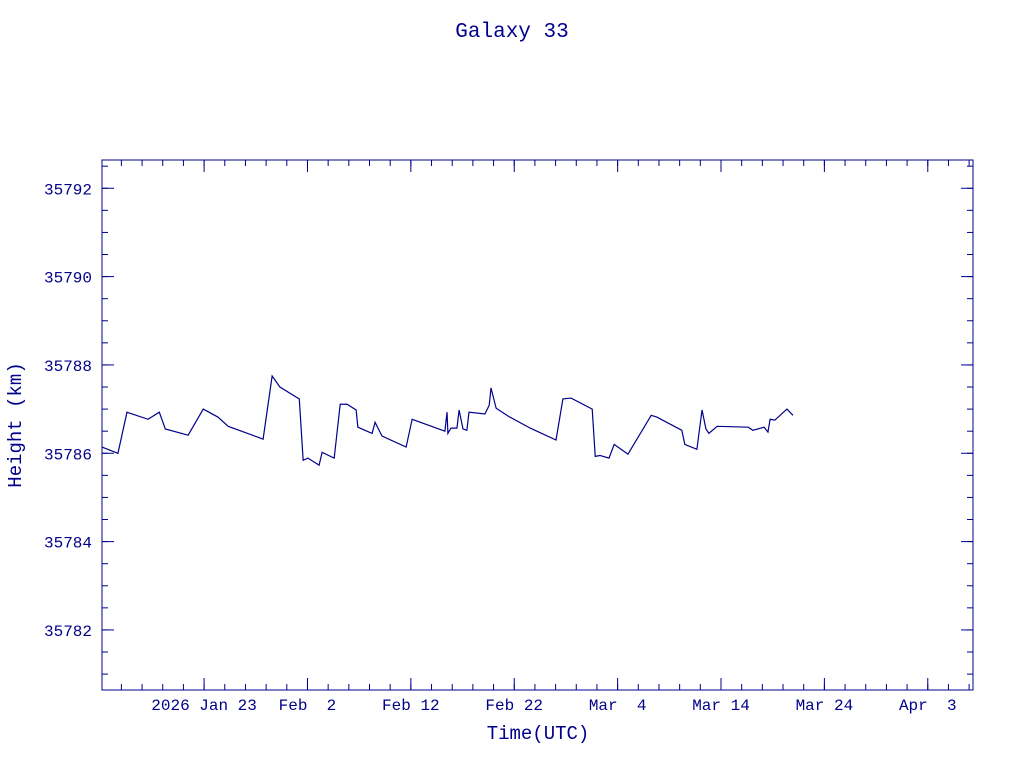 Image resolution: width=1024 pixels, height=768 pixels. What do you see at coordinates (411, 706) in the screenshot?
I see `x-tick-label: Feb 12` at bounding box center [411, 706].